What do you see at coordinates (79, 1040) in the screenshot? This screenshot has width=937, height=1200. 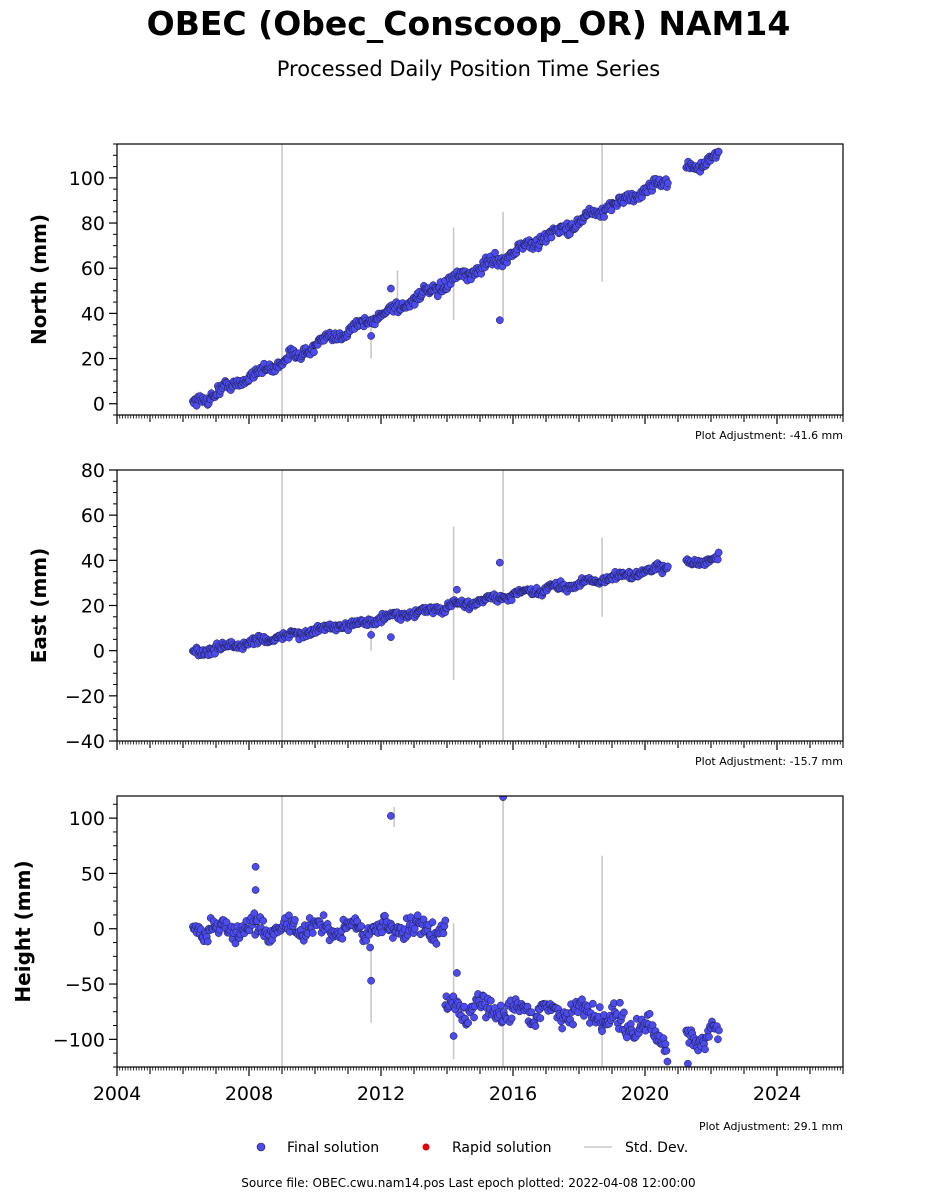 I see `y-tick-label: −100` at bounding box center [79, 1040].